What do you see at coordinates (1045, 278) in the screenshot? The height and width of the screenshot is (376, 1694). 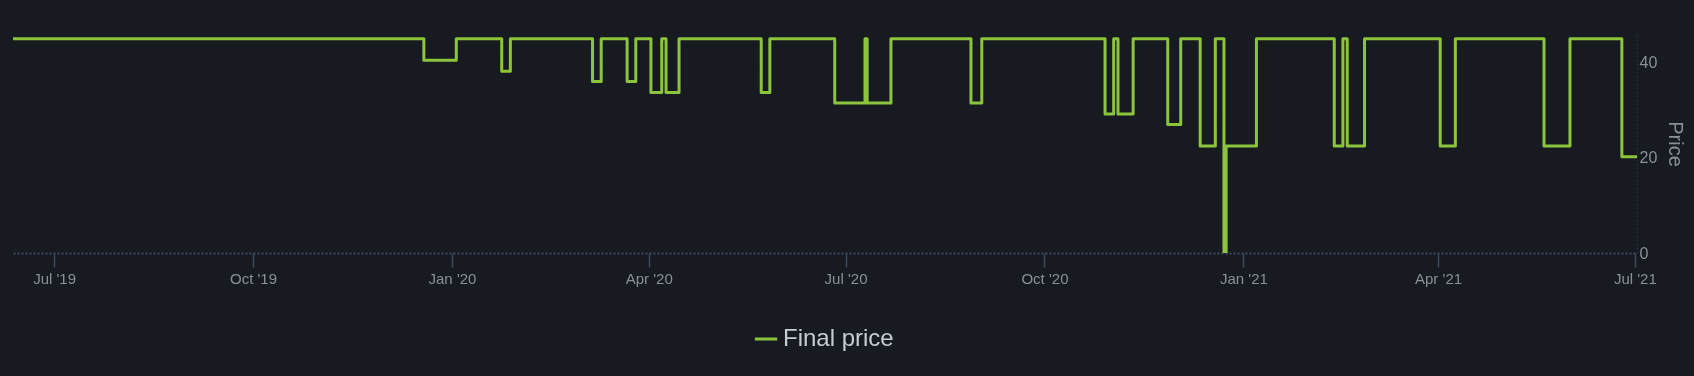 I see `x-tick-label: Oct '20` at bounding box center [1045, 278].